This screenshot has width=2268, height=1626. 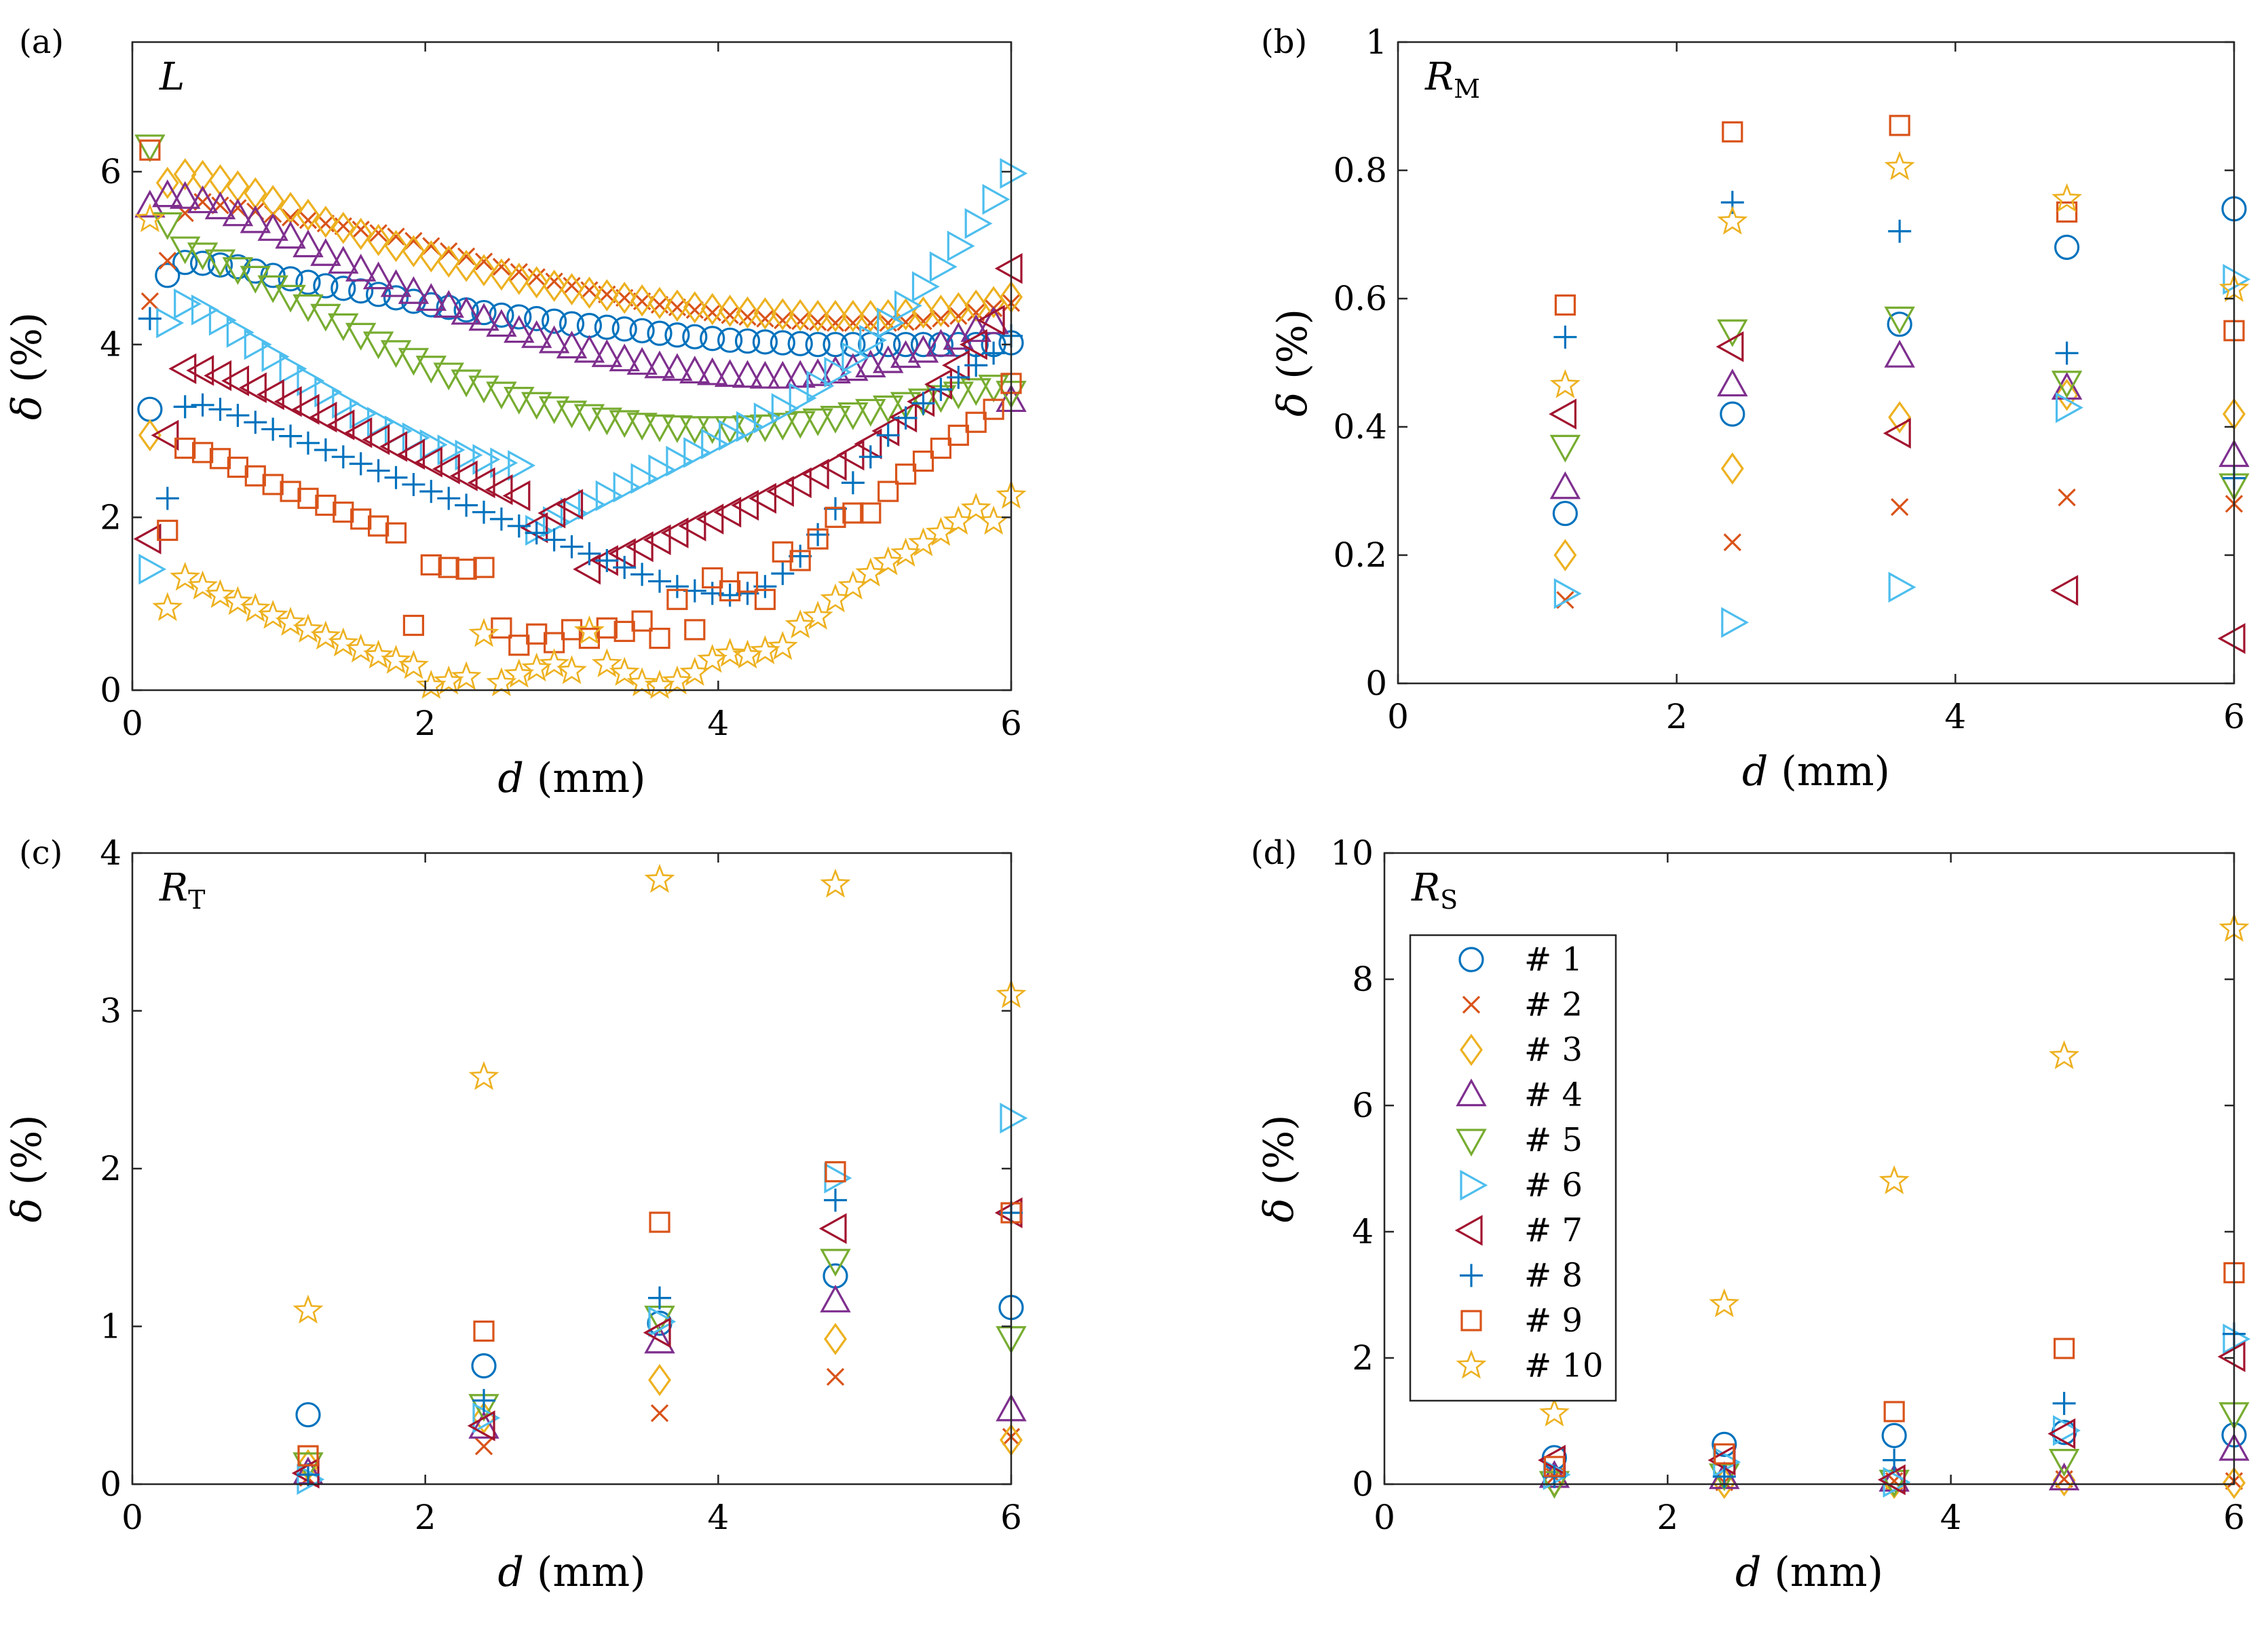 What do you see at coordinates (1011, 1517) in the screenshot?
I see `x-tick-label: 6` at bounding box center [1011, 1517].